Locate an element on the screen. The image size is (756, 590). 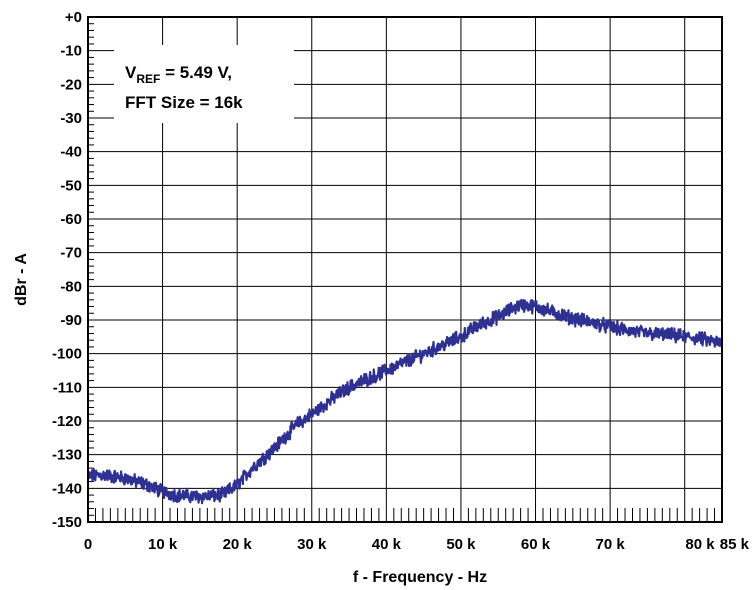
y-tick-label: -140 is located at coordinates (67, 488).